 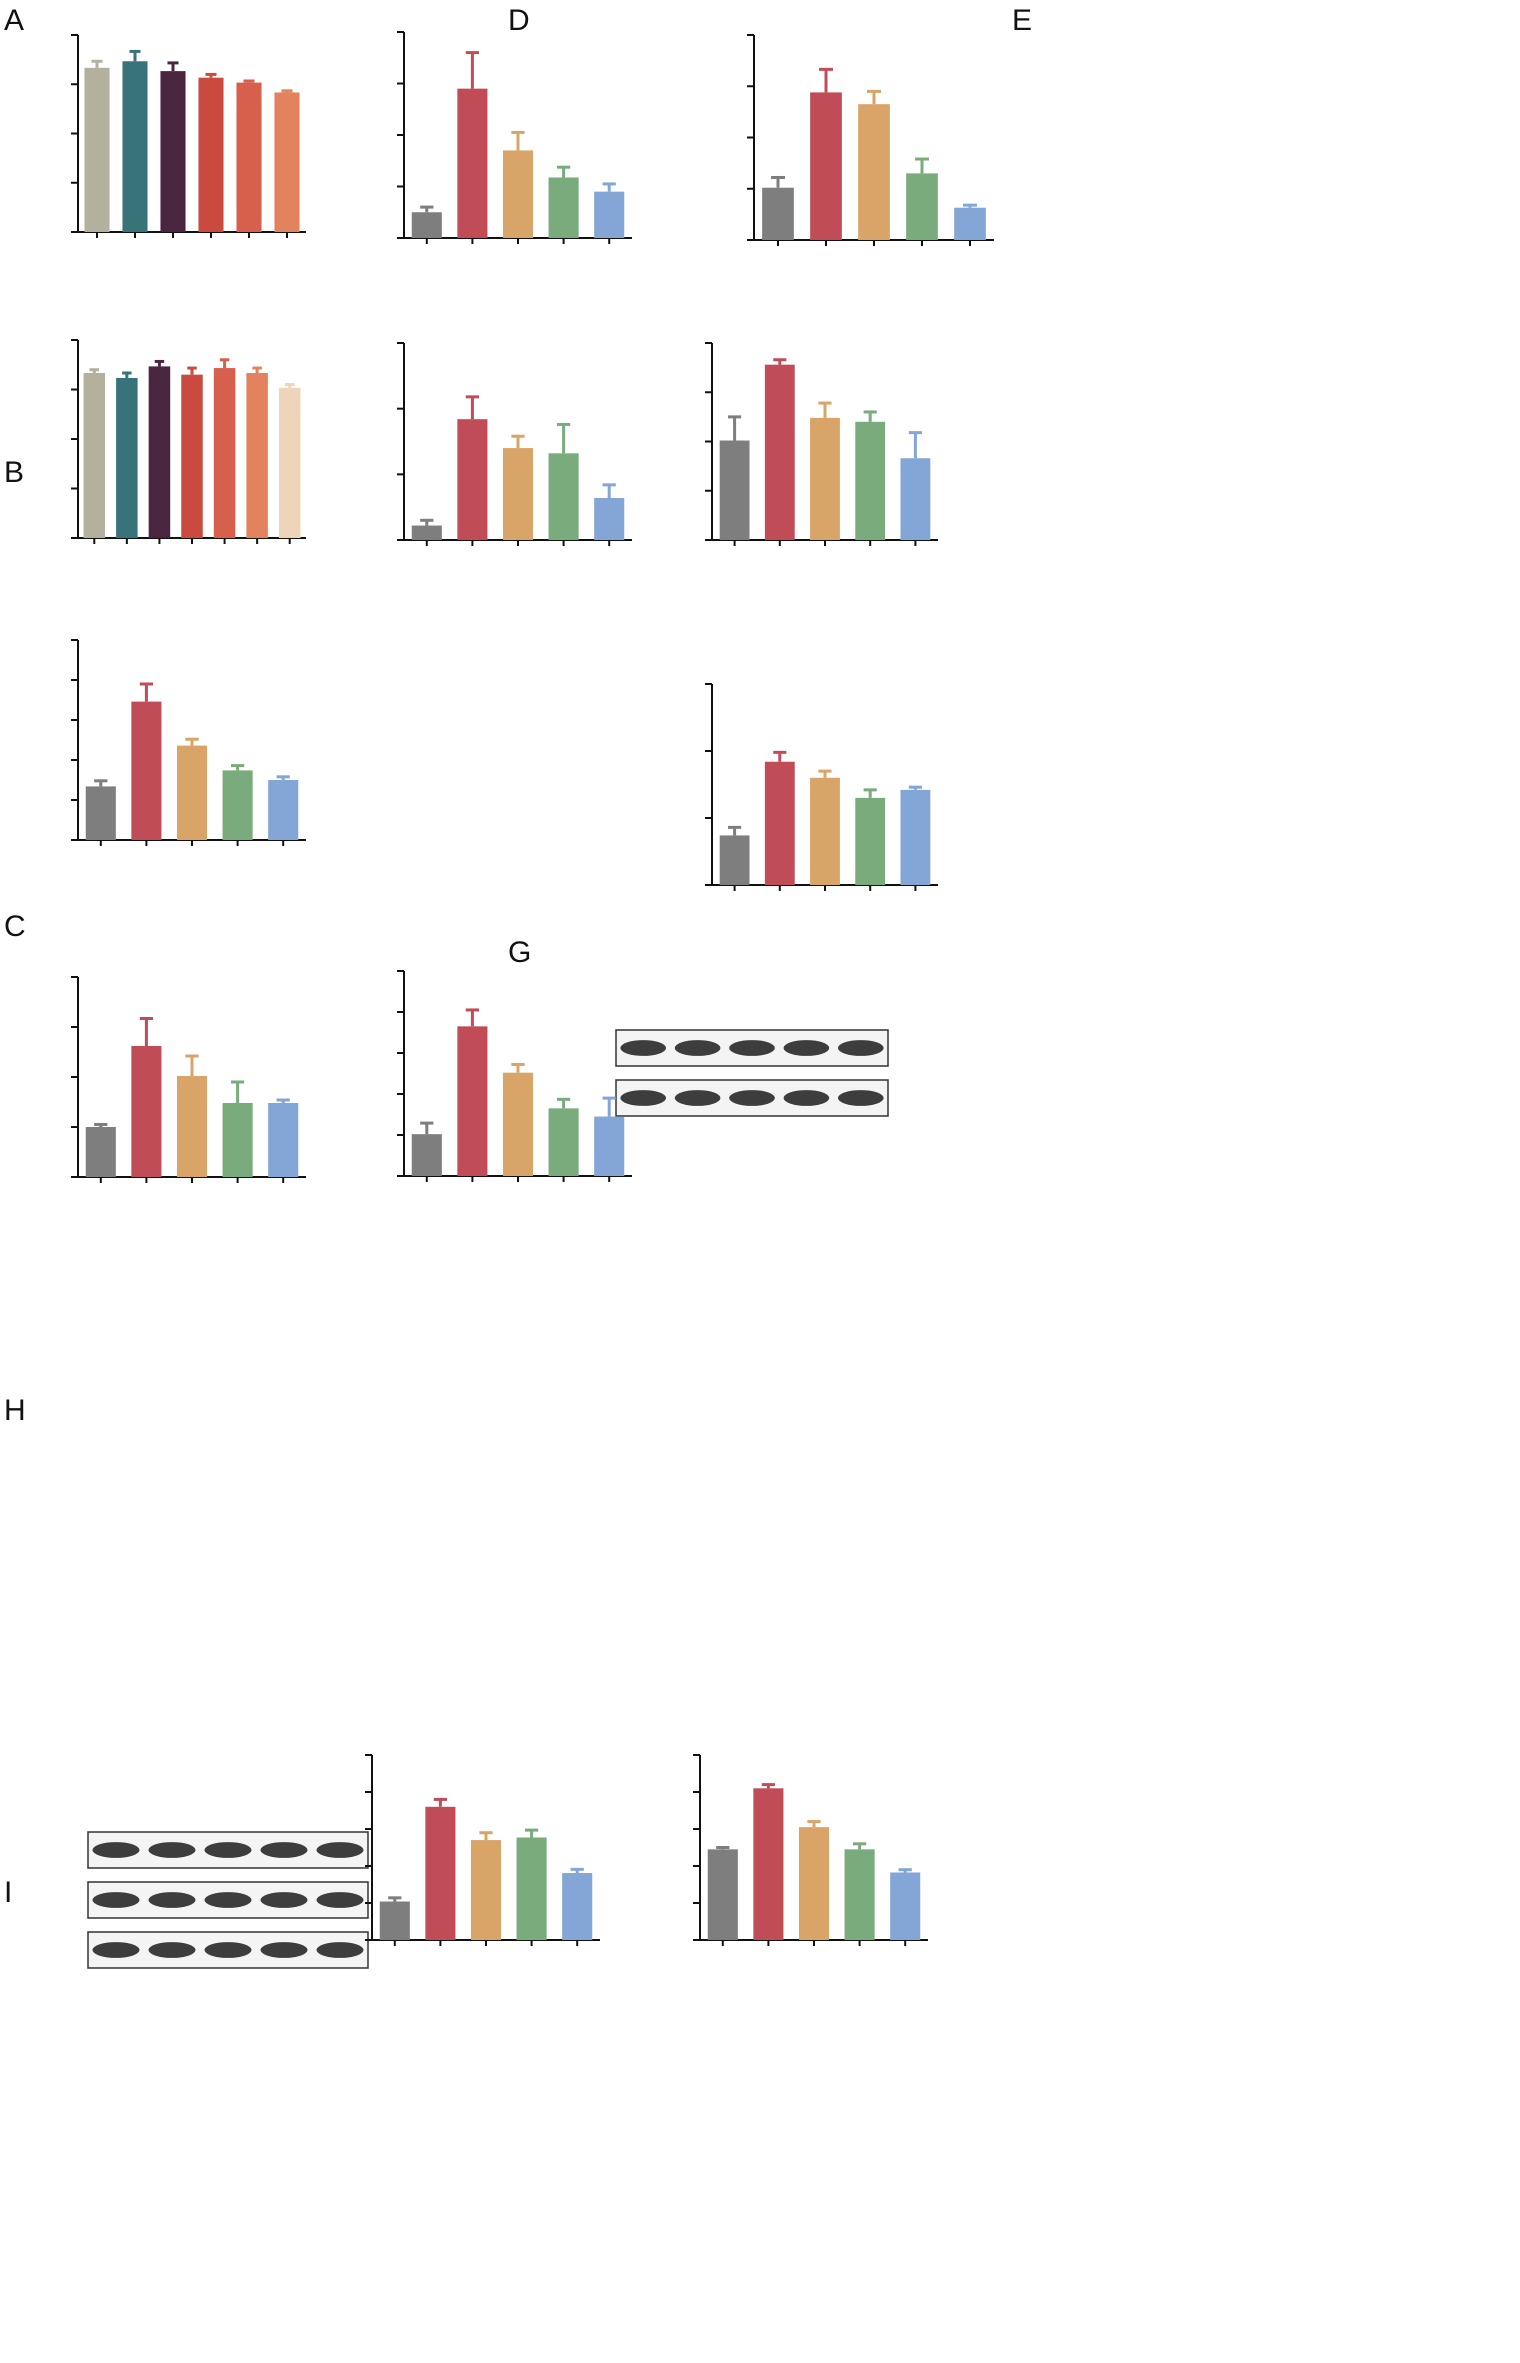 I want to click on chart-h1, so click(x=188, y=1079).